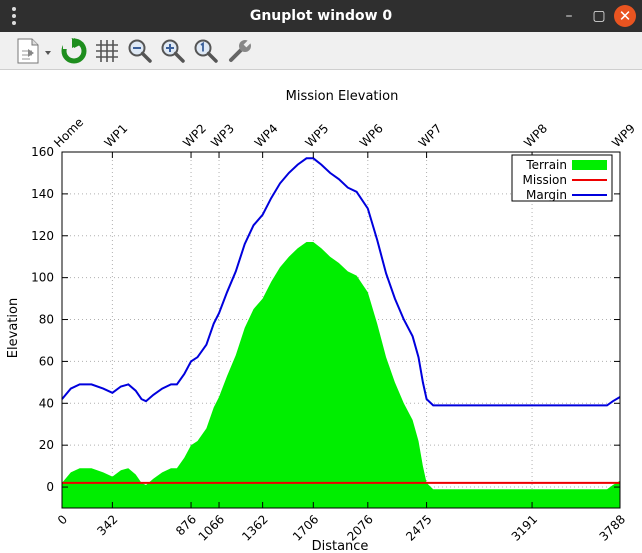 Image resolution: width=642 pixels, height=553 pixels. What do you see at coordinates (46, 403) in the screenshot?
I see `y-tick-label: 40` at bounding box center [46, 403].